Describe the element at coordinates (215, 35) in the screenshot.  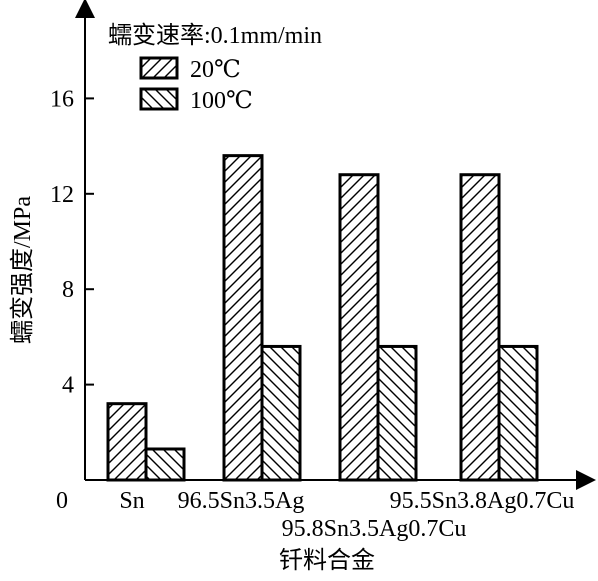
I see `annotation-text: 蠕变速率:0.1mm/min` at that location.